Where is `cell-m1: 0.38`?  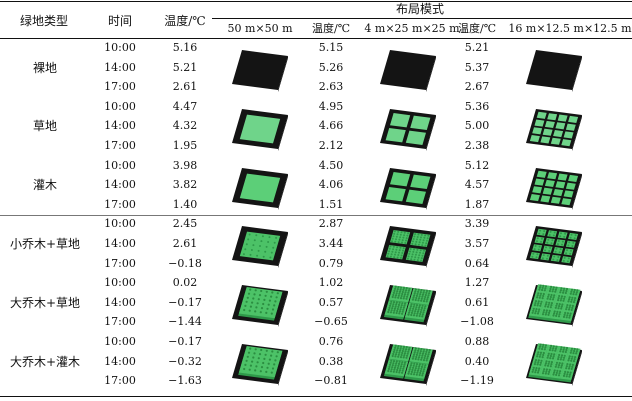
cell-m1: 0.38 is located at coordinates (331, 361).